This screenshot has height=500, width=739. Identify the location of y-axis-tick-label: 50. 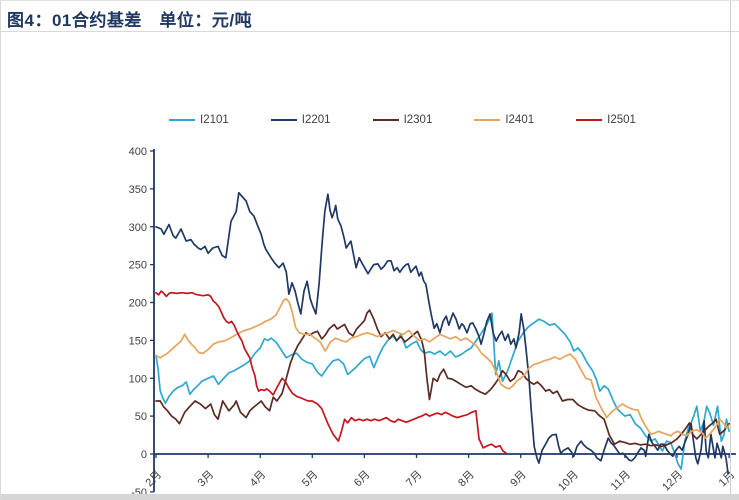
(141, 417).